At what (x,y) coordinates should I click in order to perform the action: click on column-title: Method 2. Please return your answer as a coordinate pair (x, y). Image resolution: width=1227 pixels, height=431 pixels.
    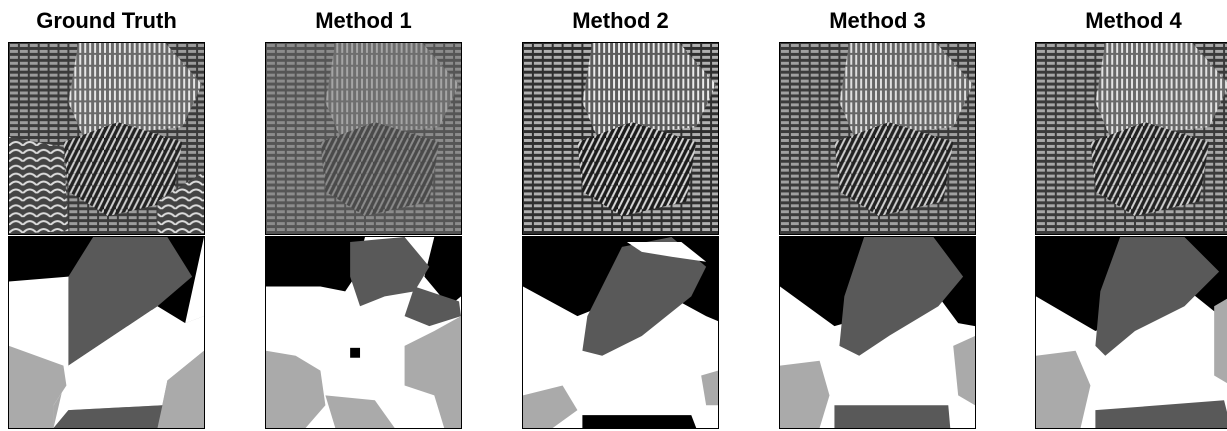
    Looking at the image, I should click on (620, 20).